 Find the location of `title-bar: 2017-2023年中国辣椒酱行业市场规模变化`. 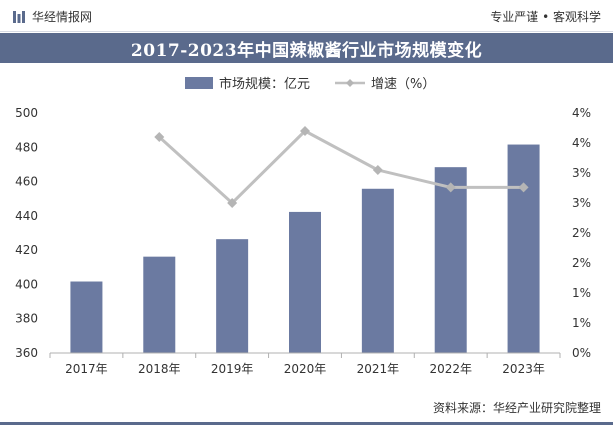

title-bar: 2017-2023年中国辣椒酱行业市场规模变化 is located at coordinates (306, 48).